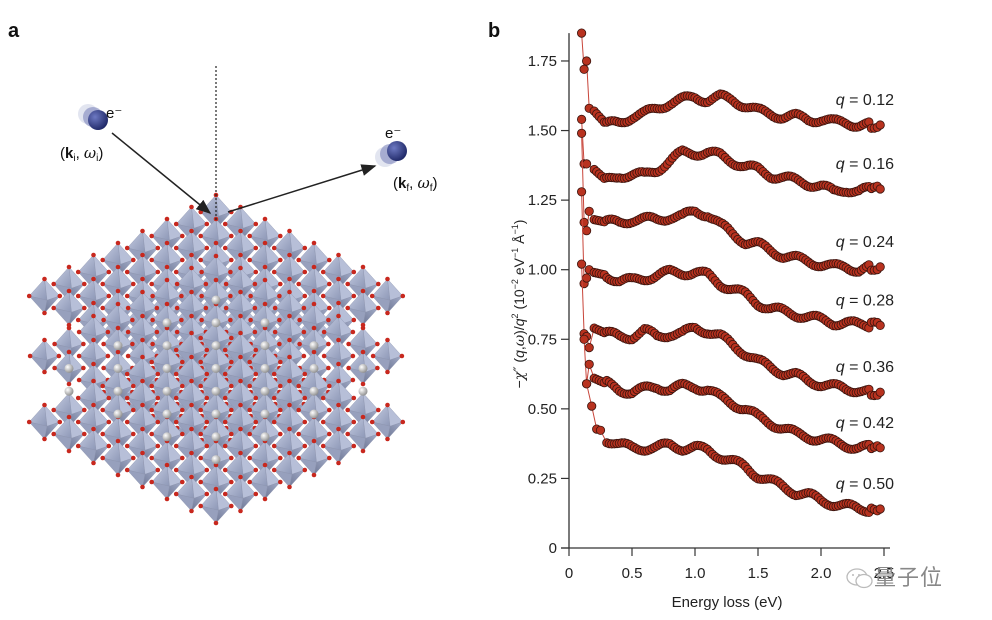 The height and width of the screenshot is (620, 992). What do you see at coordinates (860, 579) in the screenshot?
I see `wechat-icon` at bounding box center [860, 579].